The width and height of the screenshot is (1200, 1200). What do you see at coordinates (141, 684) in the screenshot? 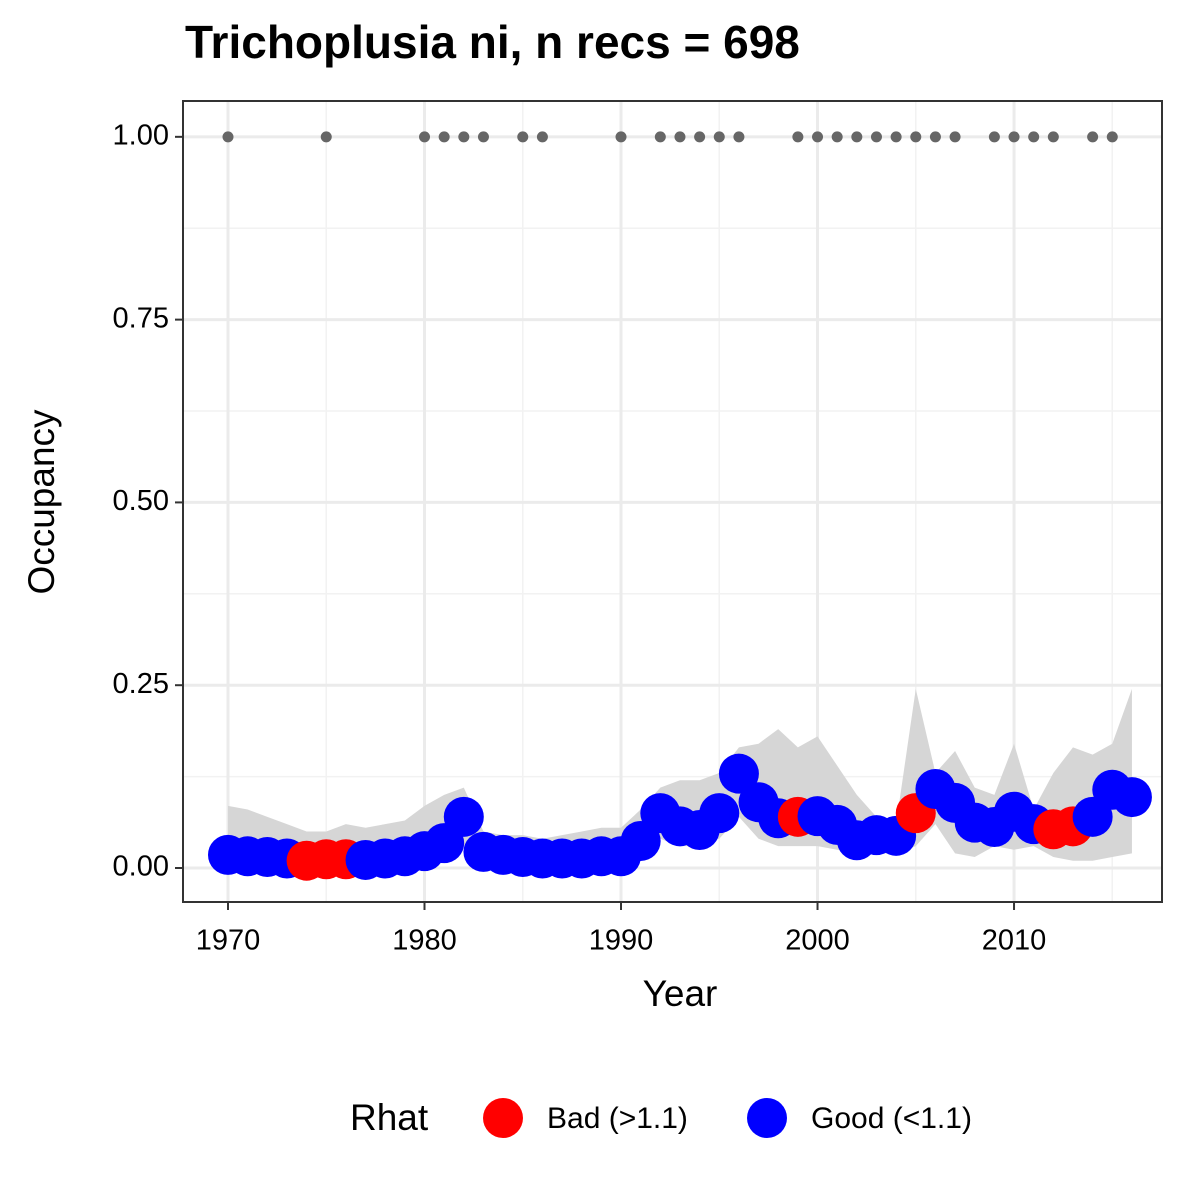
I see `y-tick-label: 0.25` at bounding box center [141, 684].